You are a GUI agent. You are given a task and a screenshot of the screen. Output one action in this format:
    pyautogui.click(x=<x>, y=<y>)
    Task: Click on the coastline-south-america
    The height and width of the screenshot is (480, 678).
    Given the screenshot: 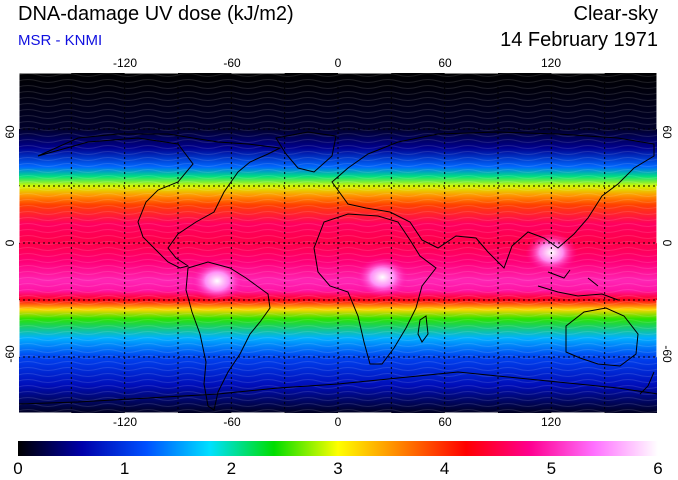 What is the action you would take?
    pyautogui.click(x=228, y=336)
    